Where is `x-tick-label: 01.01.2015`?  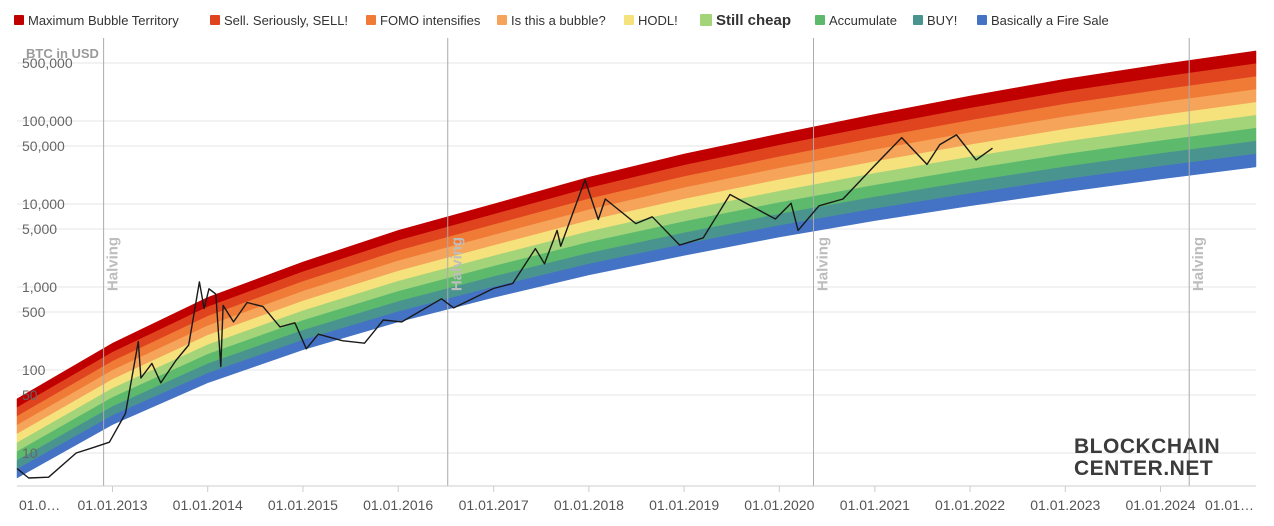
x-tick-label: 01.01.2015 is located at coordinates (303, 505).